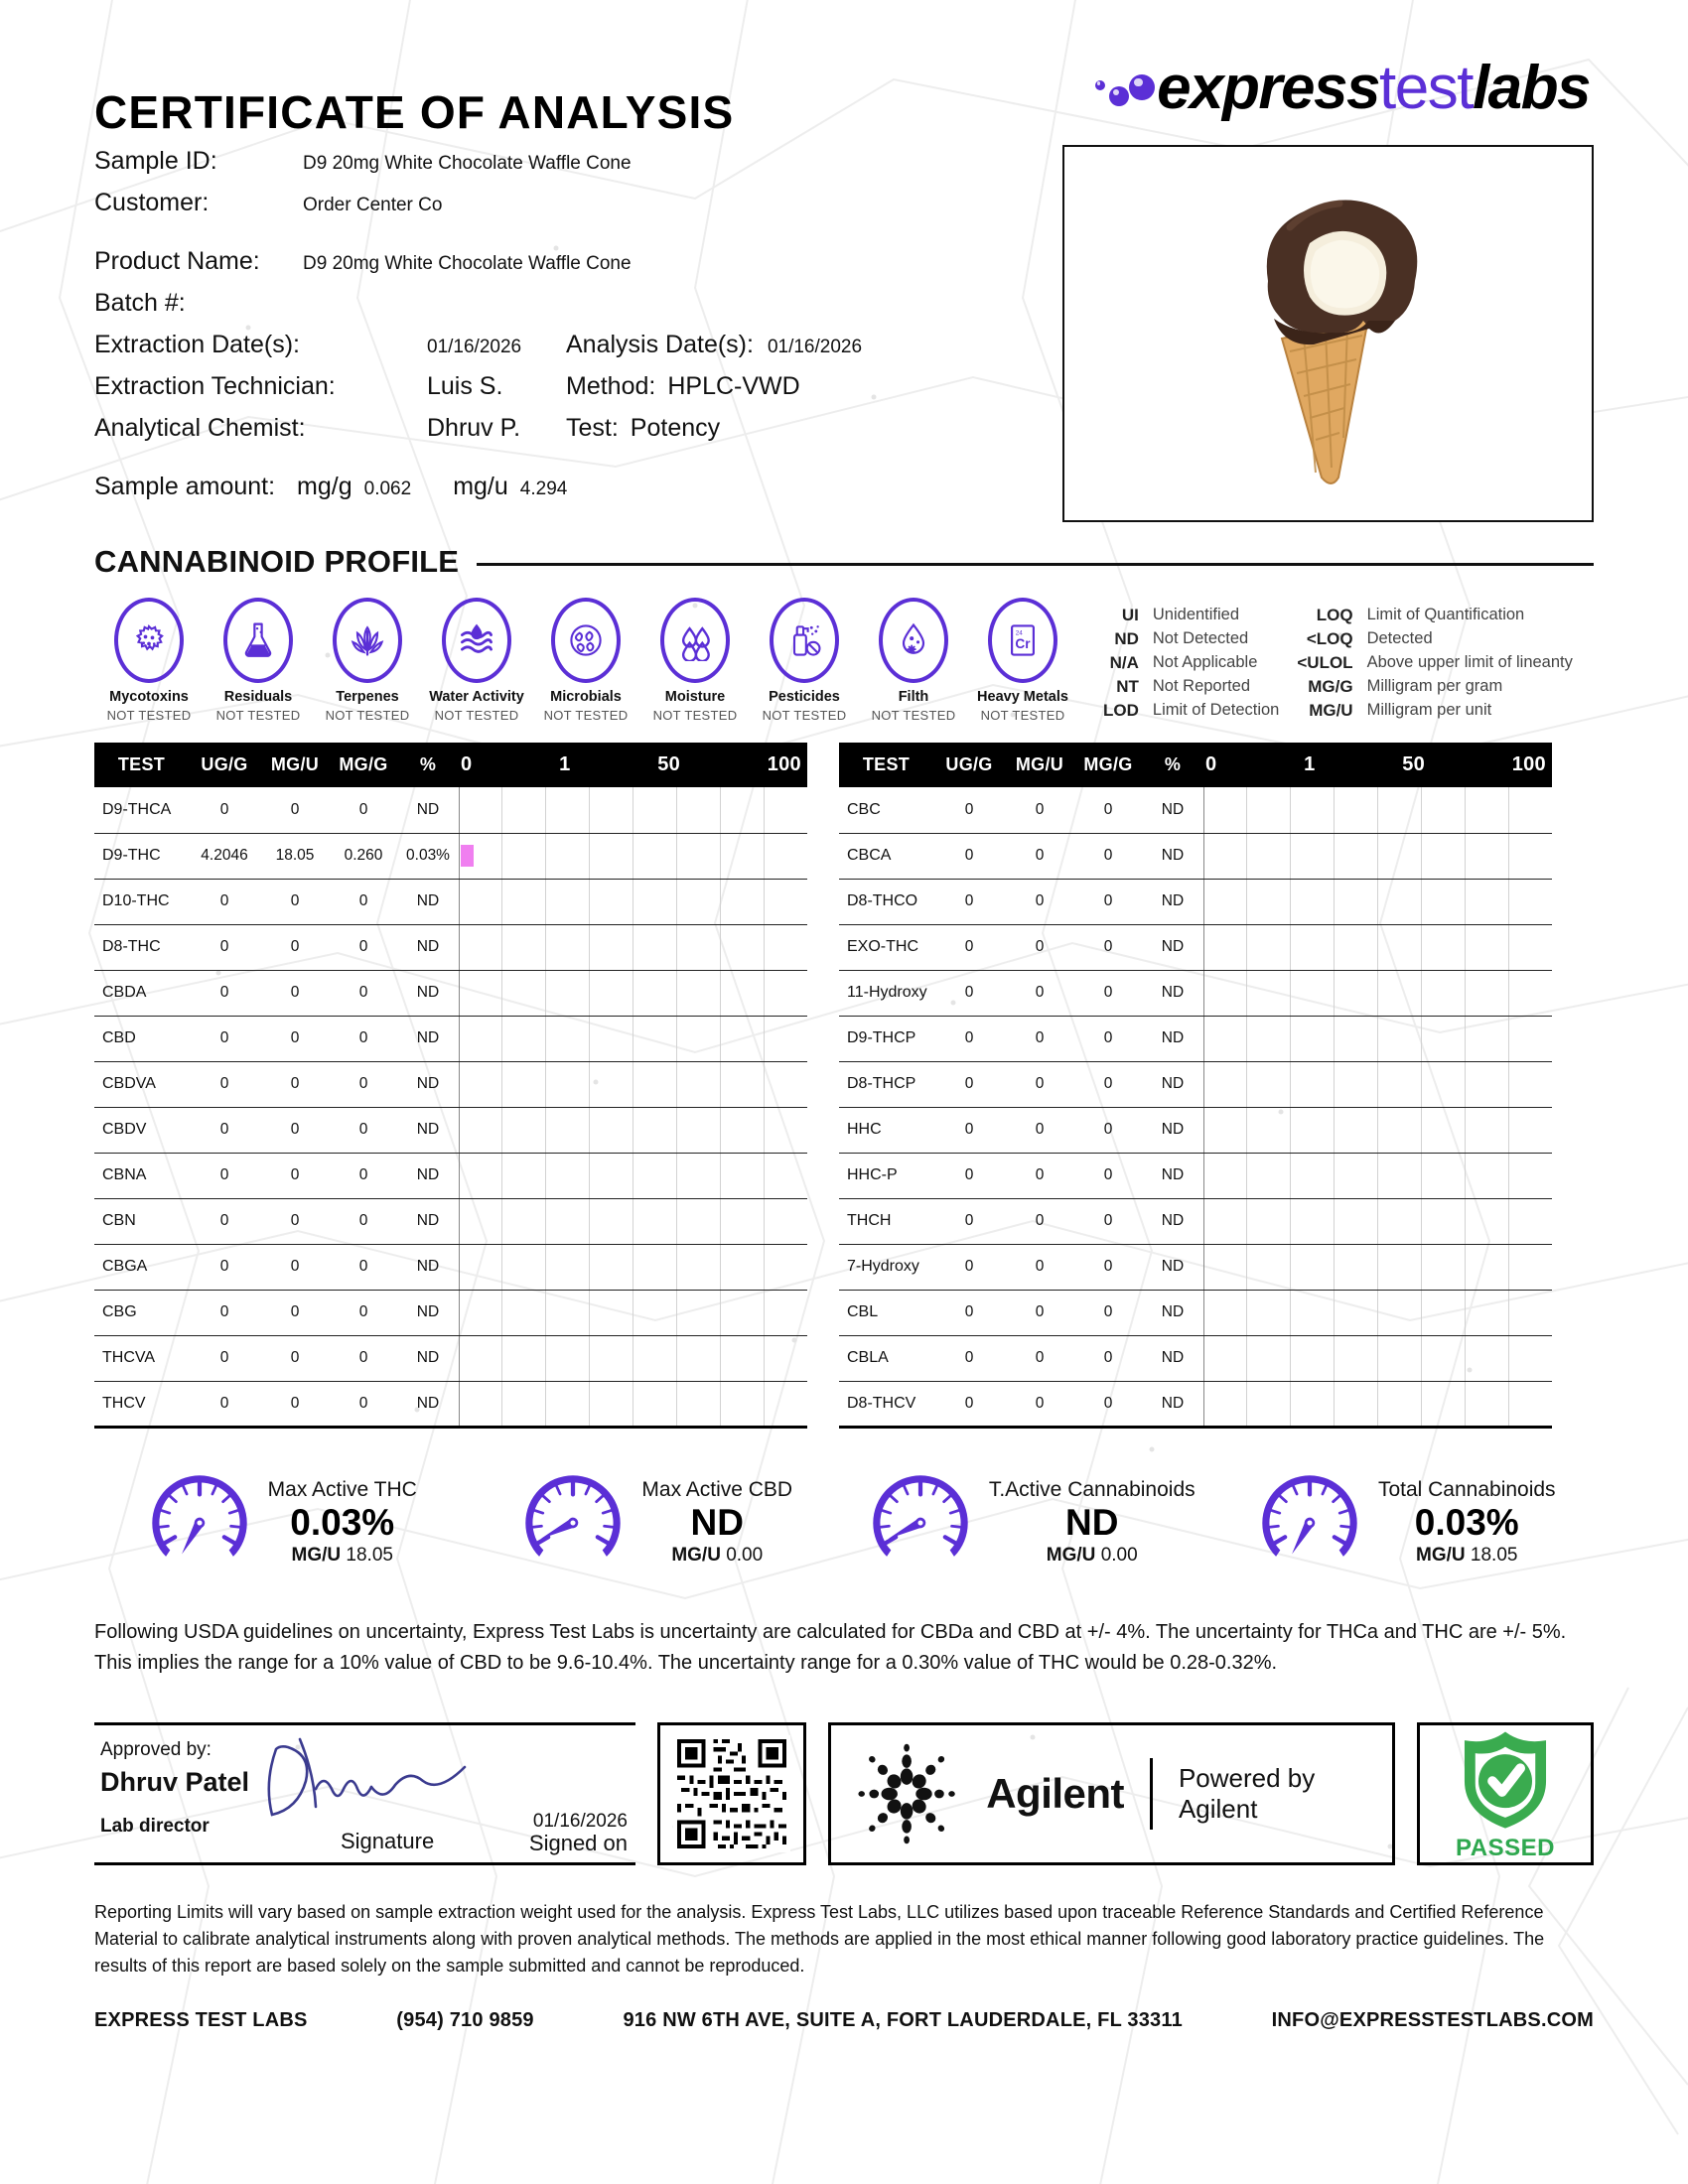  What do you see at coordinates (886, 1405) in the screenshot?
I see `cell-test: D8-THCV` at bounding box center [886, 1405].